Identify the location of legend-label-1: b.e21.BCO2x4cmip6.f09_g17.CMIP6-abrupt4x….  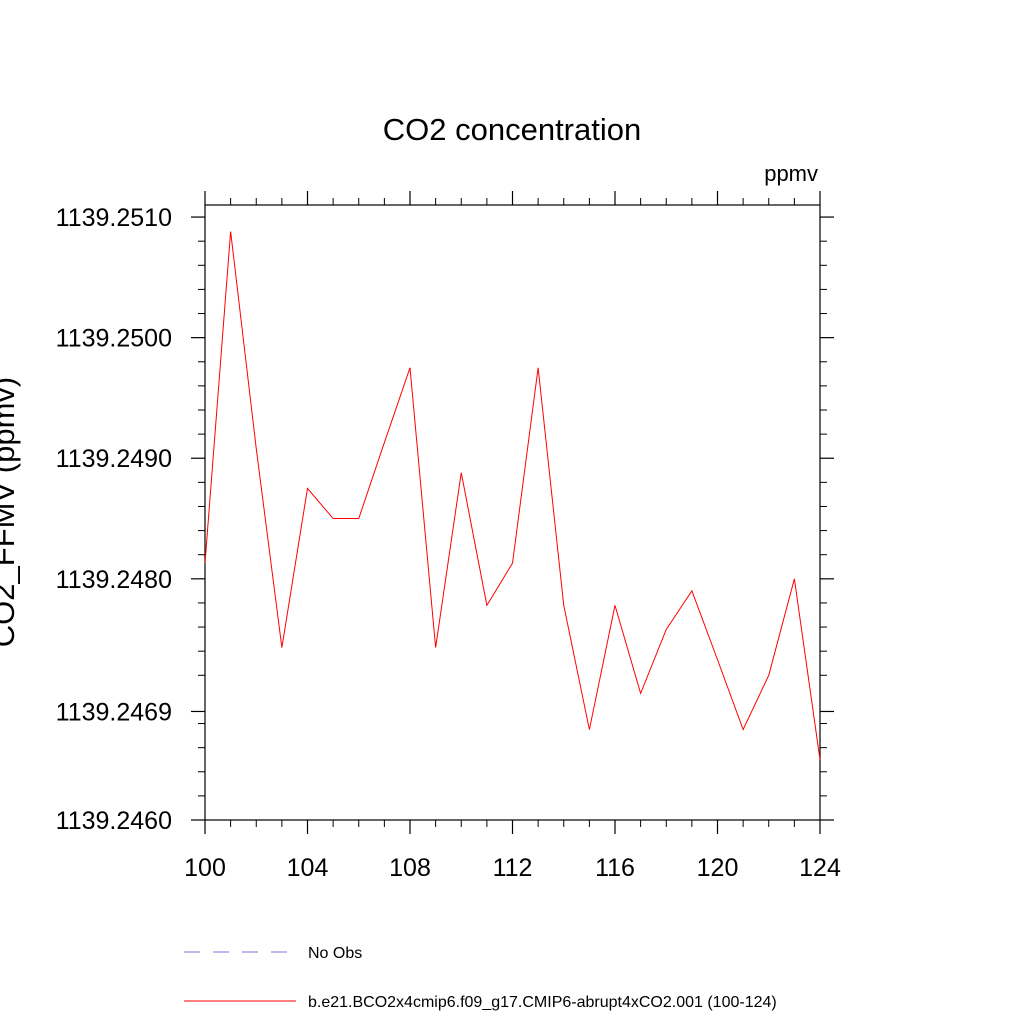
(542, 1002).